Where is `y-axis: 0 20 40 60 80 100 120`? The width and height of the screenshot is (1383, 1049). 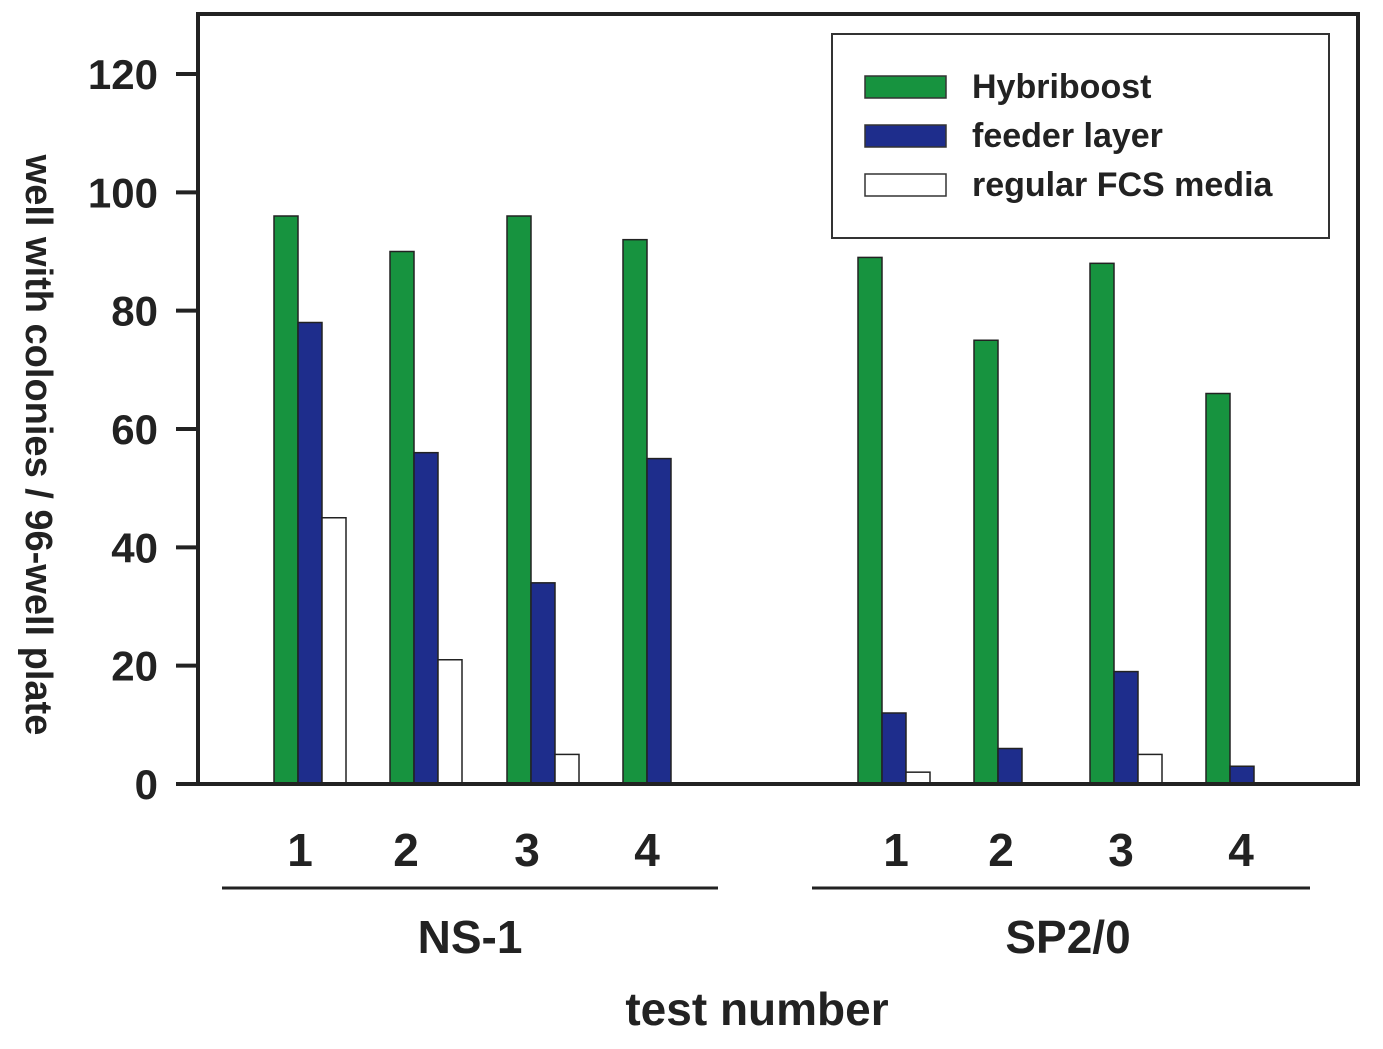
y-axis: 0 20 40 60 80 100 120 is located at coordinates (143, 429).